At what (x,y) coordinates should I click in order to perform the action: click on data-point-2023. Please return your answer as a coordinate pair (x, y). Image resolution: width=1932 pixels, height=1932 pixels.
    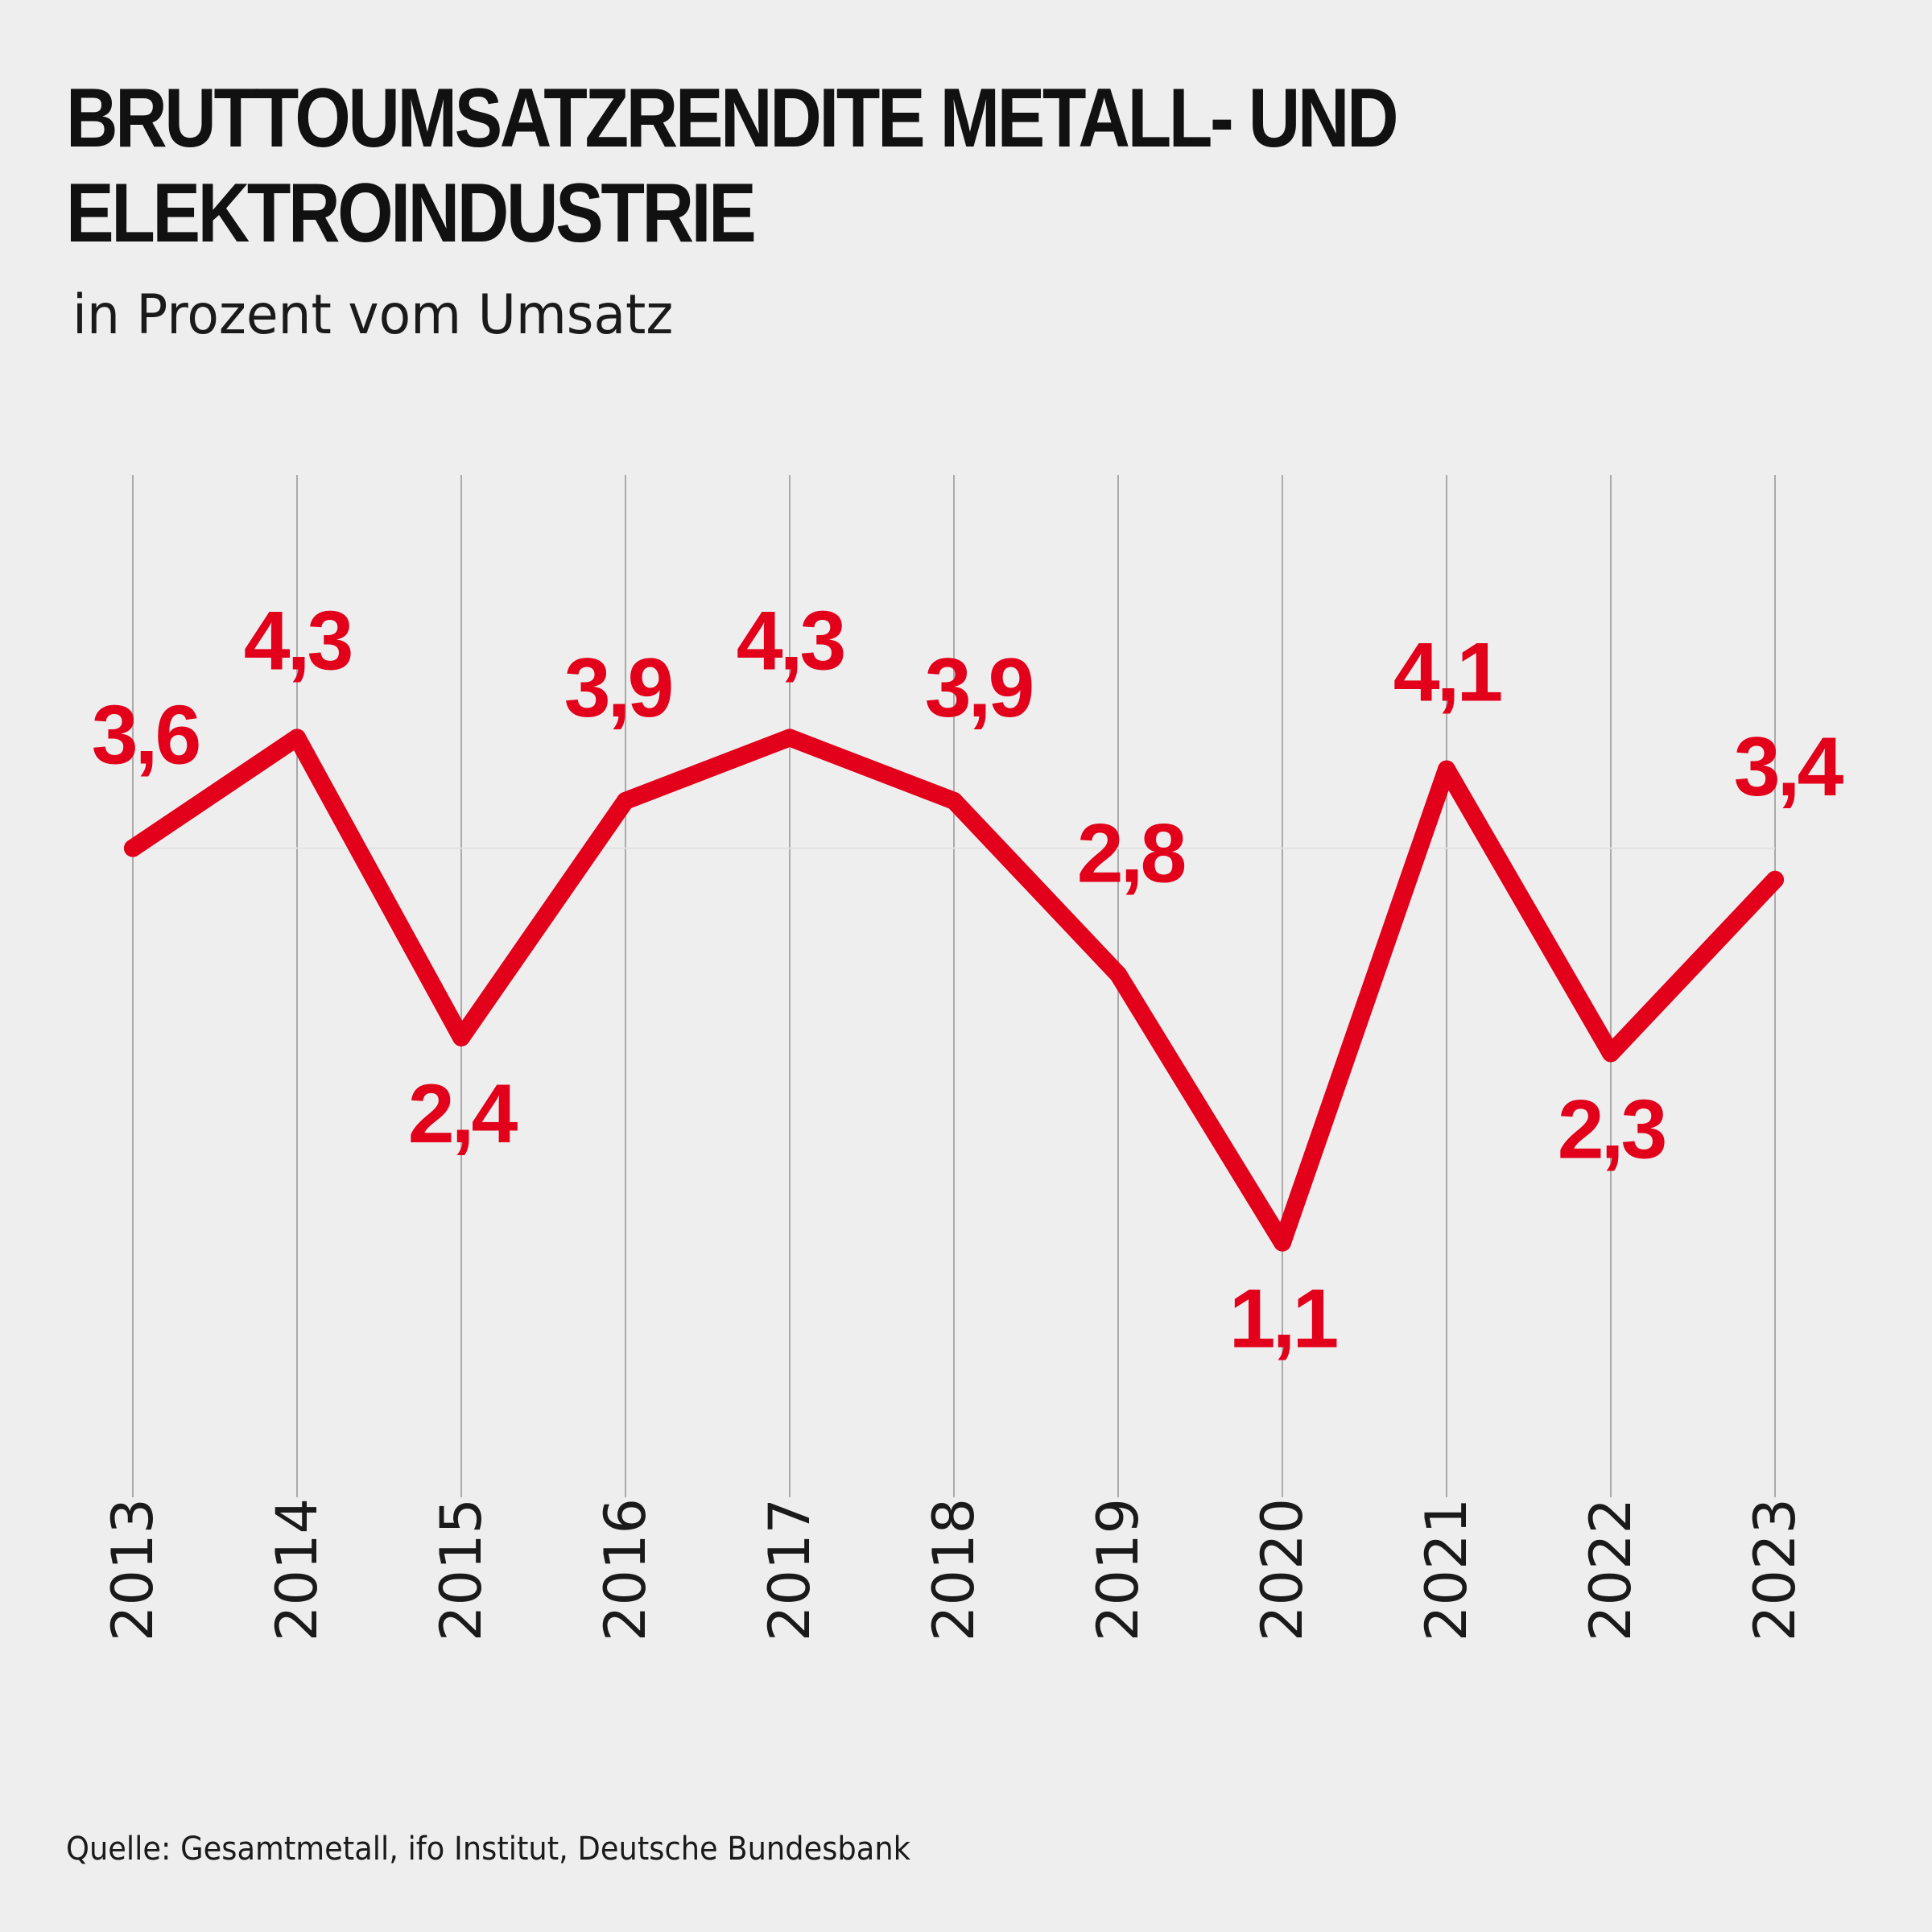
    Looking at the image, I should click on (1775, 879).